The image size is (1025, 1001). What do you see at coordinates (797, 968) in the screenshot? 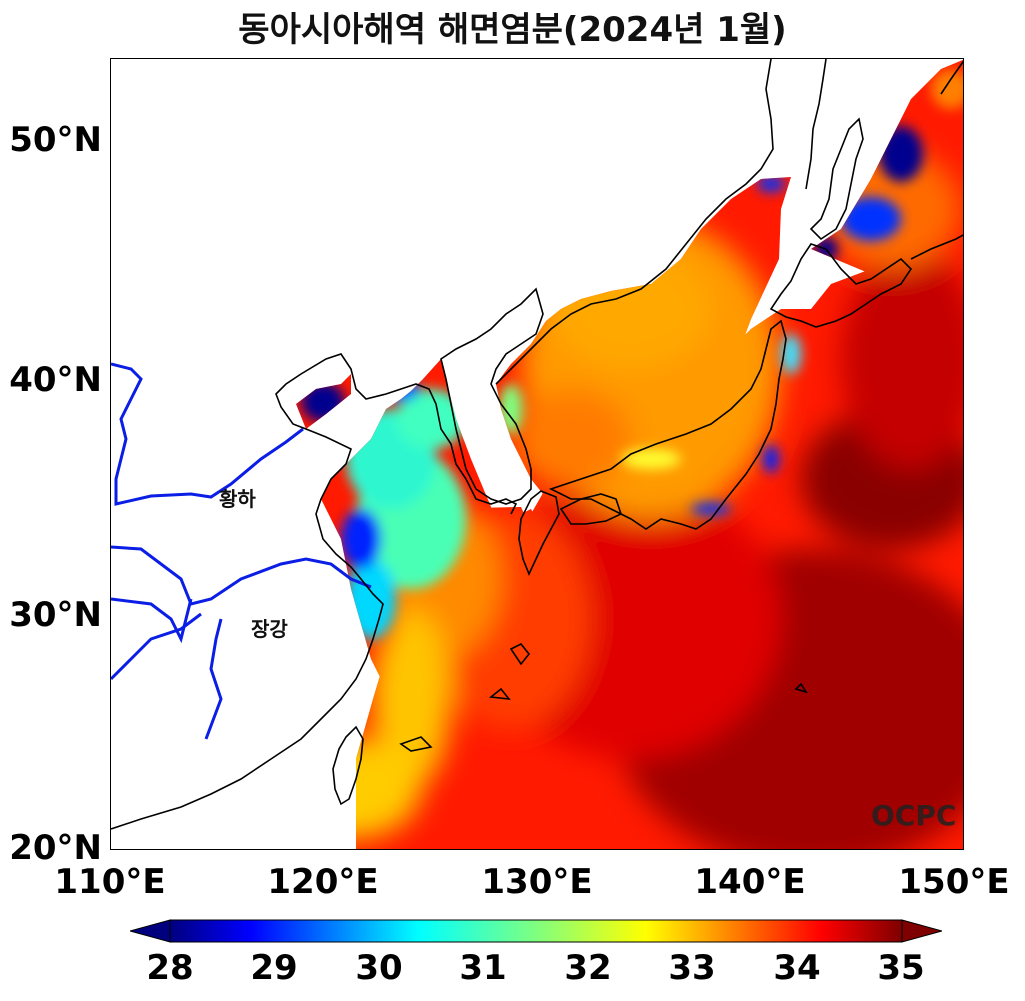
I see `colorbar-tick-34: 34` at bounding box center [797, 968].